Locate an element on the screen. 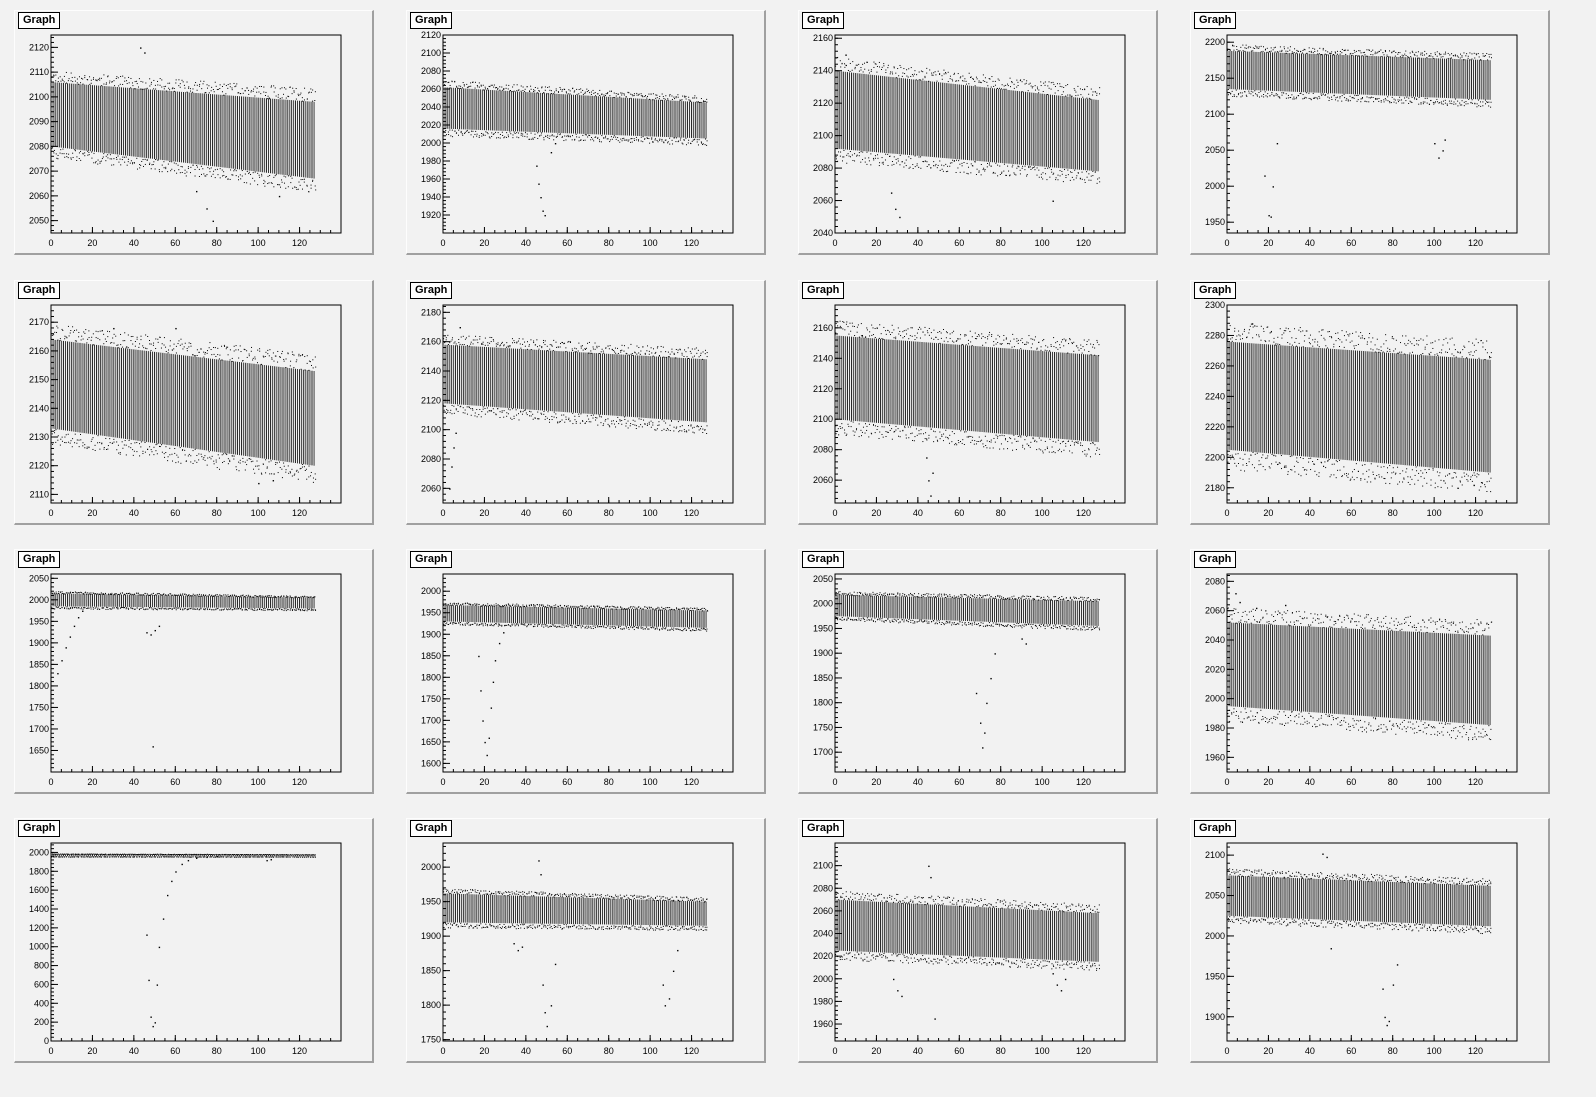 This screenshot has width=1596, height=1097. data-points is located at coordinates (967, 408).